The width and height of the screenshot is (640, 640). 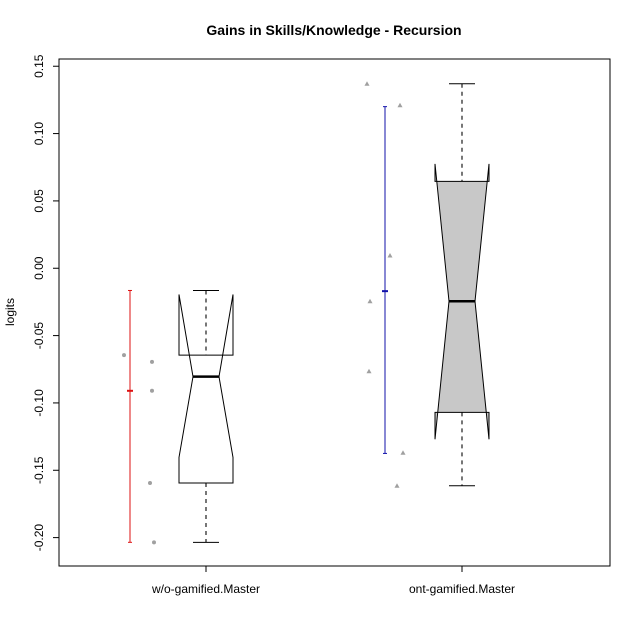 I want to click on y-tick-label: -0.05, so click(x=39, y=336).